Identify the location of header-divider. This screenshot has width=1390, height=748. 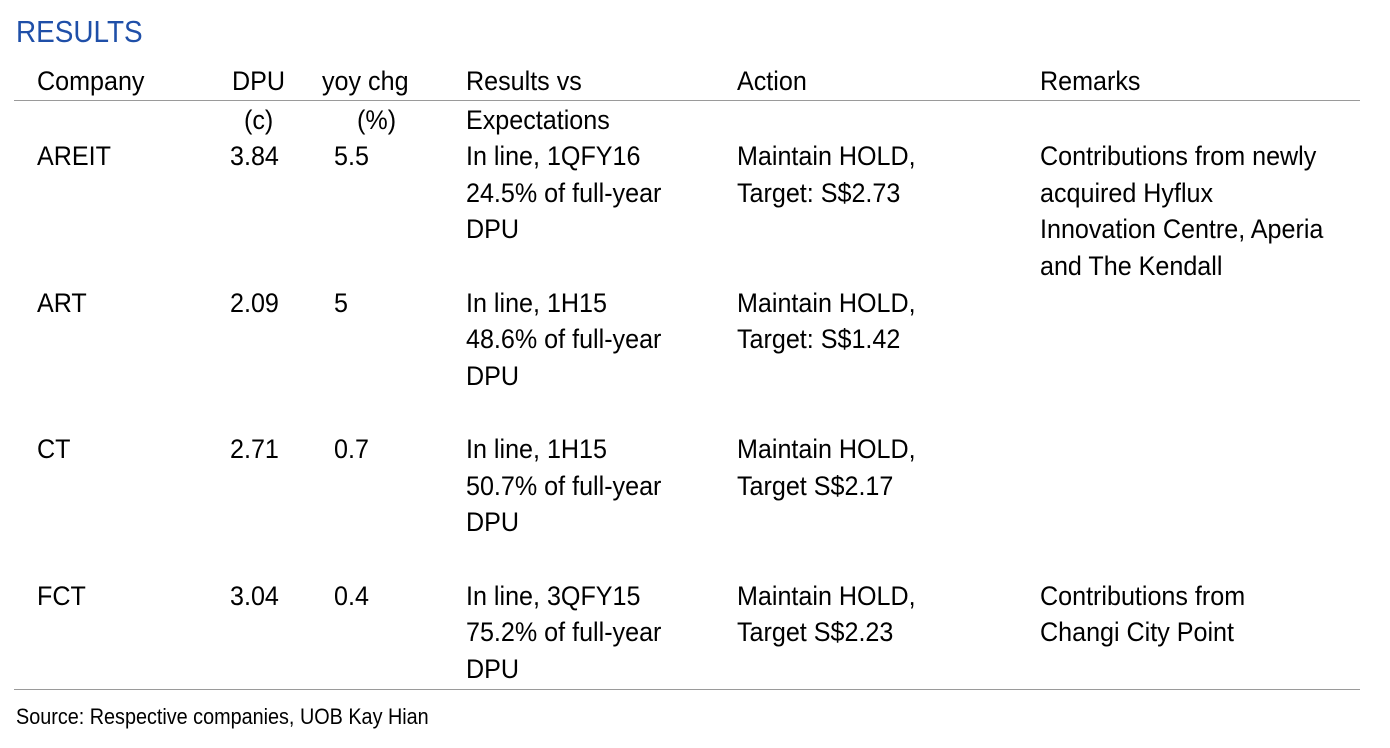
(687, 100).